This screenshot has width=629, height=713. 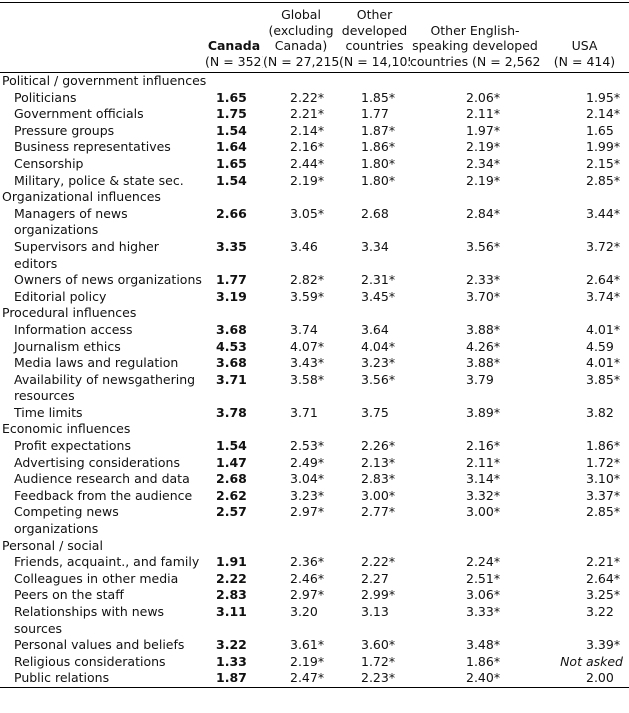 What do you see at coordinates (475, 255) in the screenshot?
I see `value-cell: 3.56*` at bounding box center [475, 255].